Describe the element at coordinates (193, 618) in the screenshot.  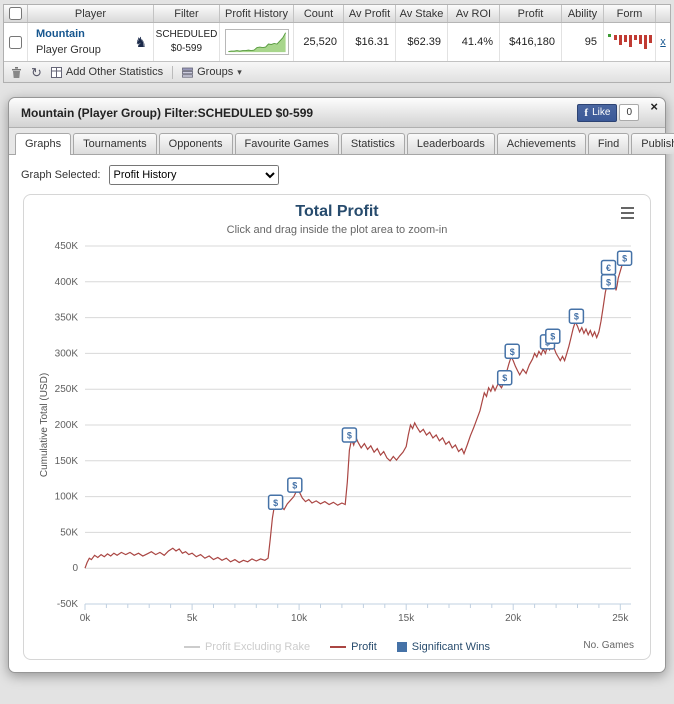
I see `svg-text: 5k` at that location.